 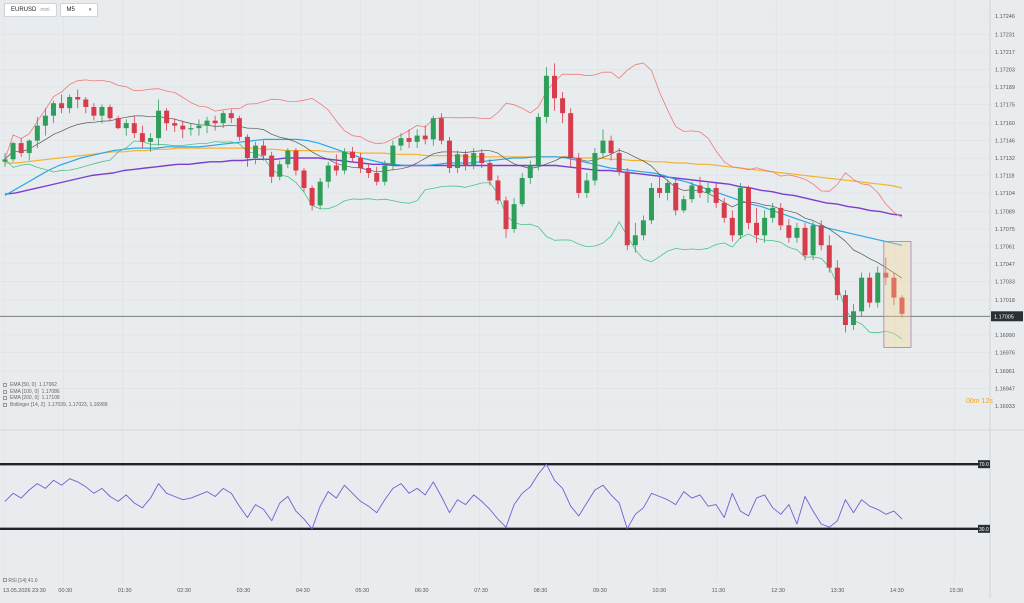 What do you see at coordinates (77, 404) in the screenshot?
I see `legend-bollinger-value: 1.17039, 1.17023, 1.16989` at bounding box center [77, 404].